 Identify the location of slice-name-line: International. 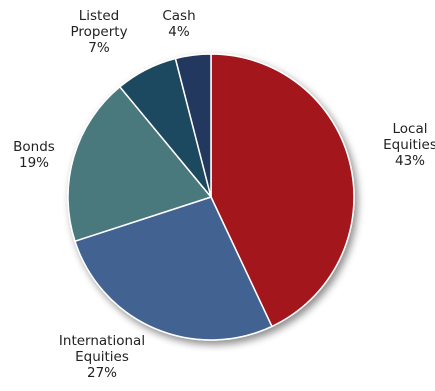
(102, 341).